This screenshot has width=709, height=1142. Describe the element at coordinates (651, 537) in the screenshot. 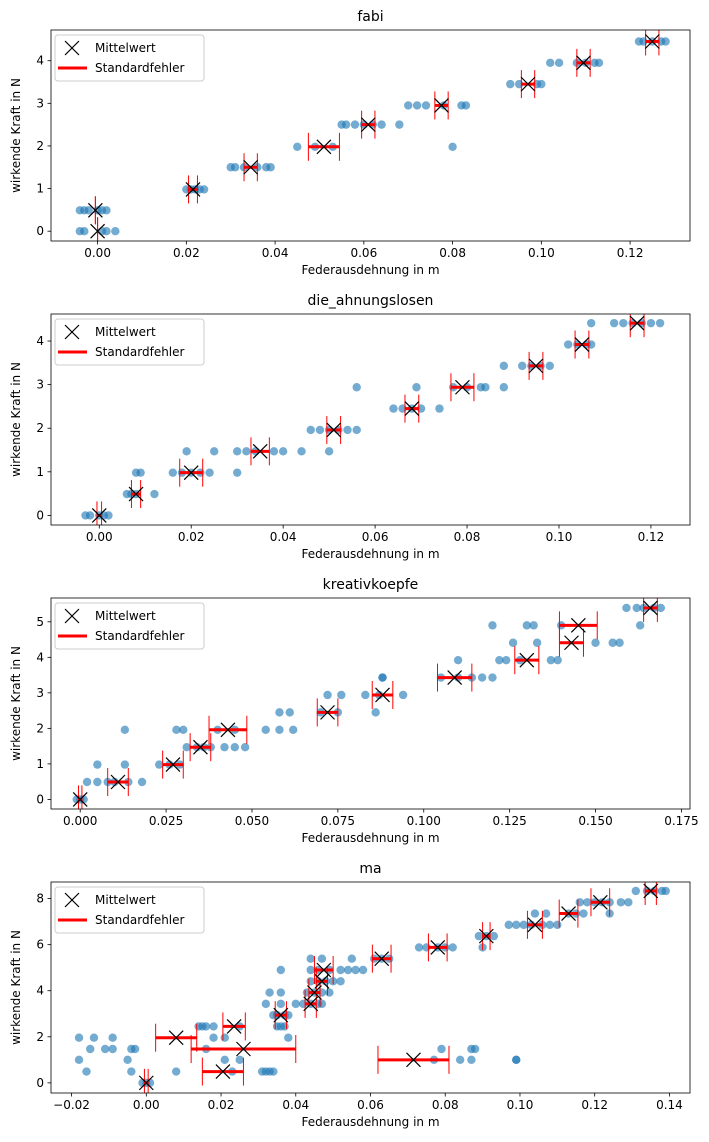

I see `x-tick-label: 0.12` at that location.